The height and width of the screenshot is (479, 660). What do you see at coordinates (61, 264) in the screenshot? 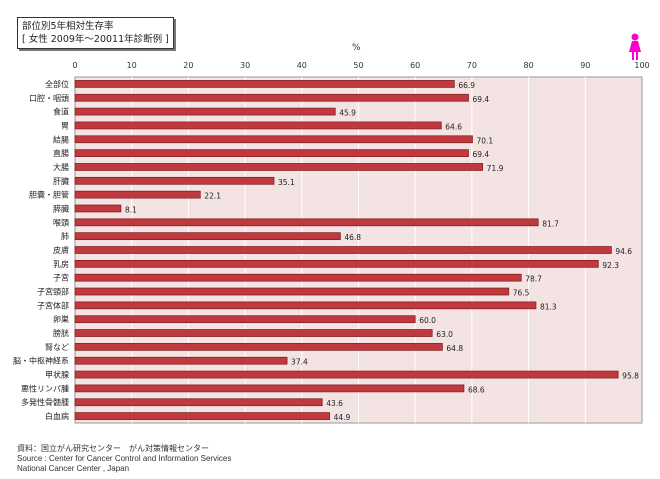
I see `category-label: 乳房` at bounding box center [61, 264].